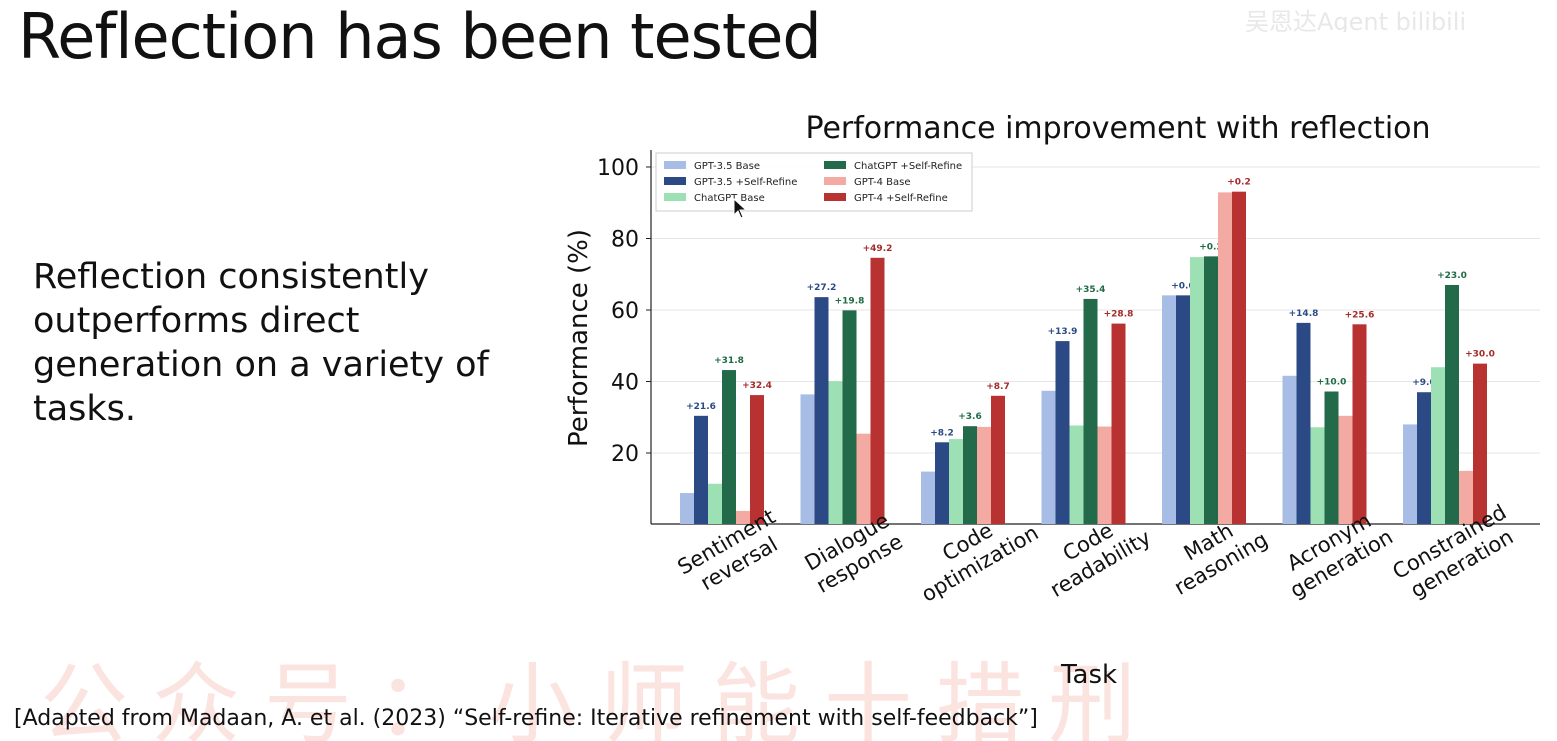 The height and width of the screenshot is (741, 1557). Describe the element at coordinates (1332, 383) in the screenshot. I see `bar-data-label: +10.0` at that location.